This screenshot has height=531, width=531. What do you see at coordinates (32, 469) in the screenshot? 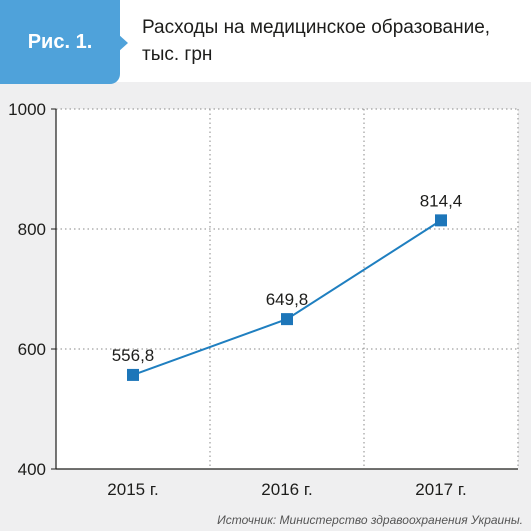
I see `y-tick-label: 400` at bounding box center [32, 469].